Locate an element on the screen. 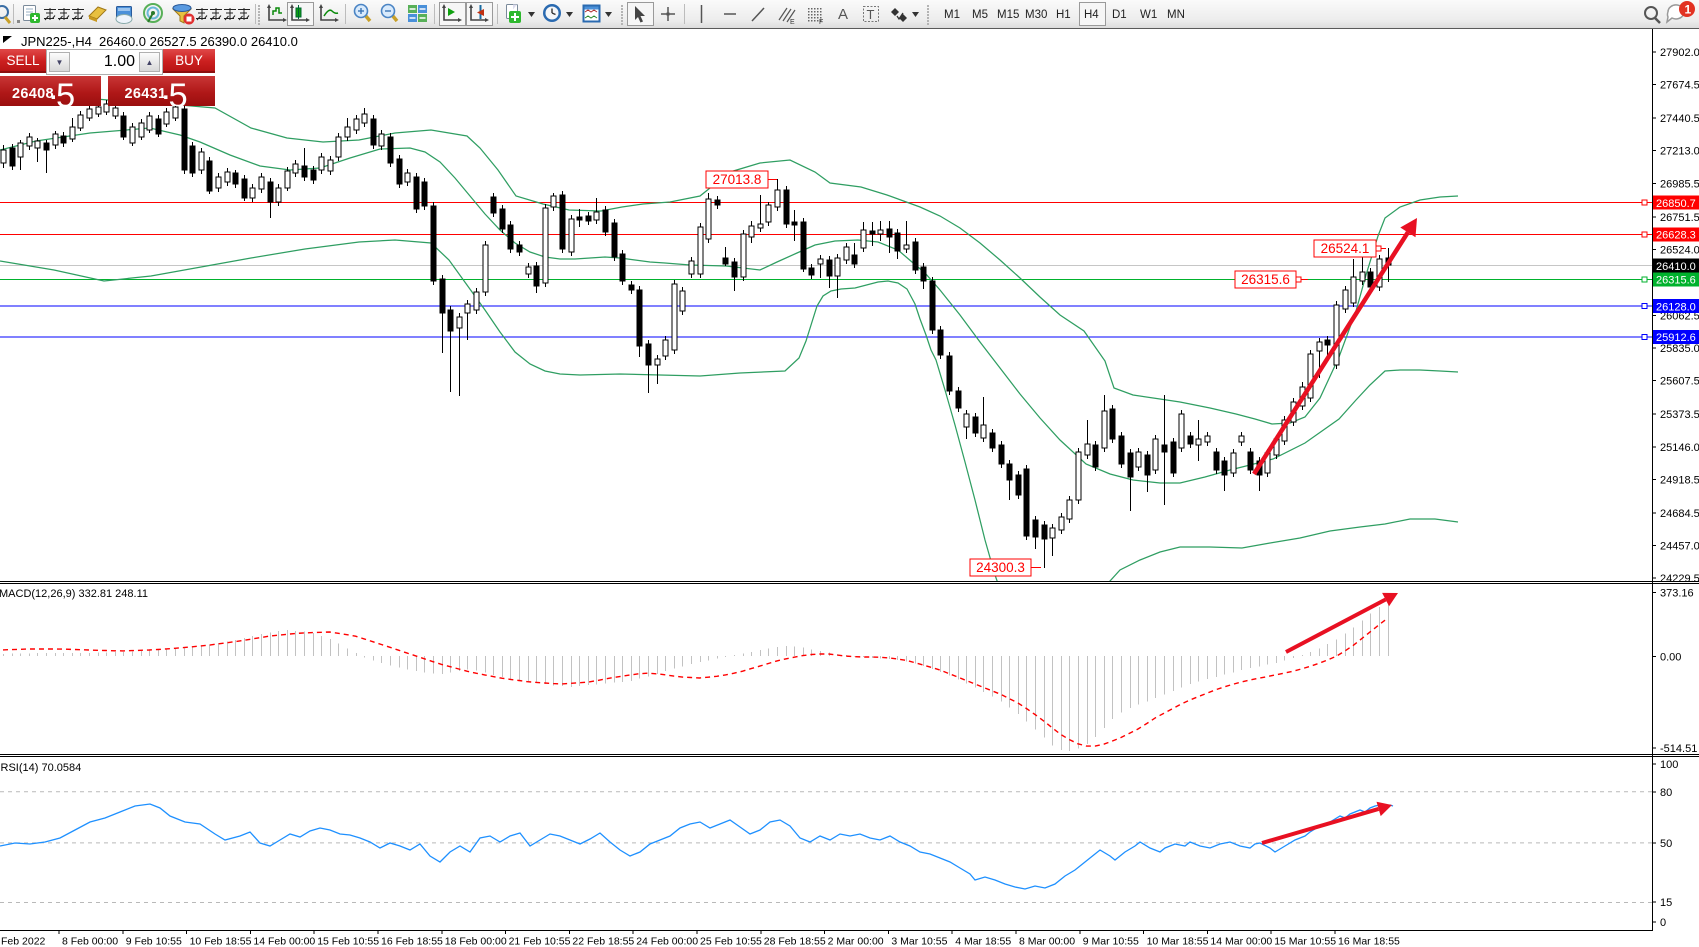 Image resolution: width=1699 pixels, height=947 pixels. svg-text: 22 Feb 18:55 is located at coordinates (603, 941).